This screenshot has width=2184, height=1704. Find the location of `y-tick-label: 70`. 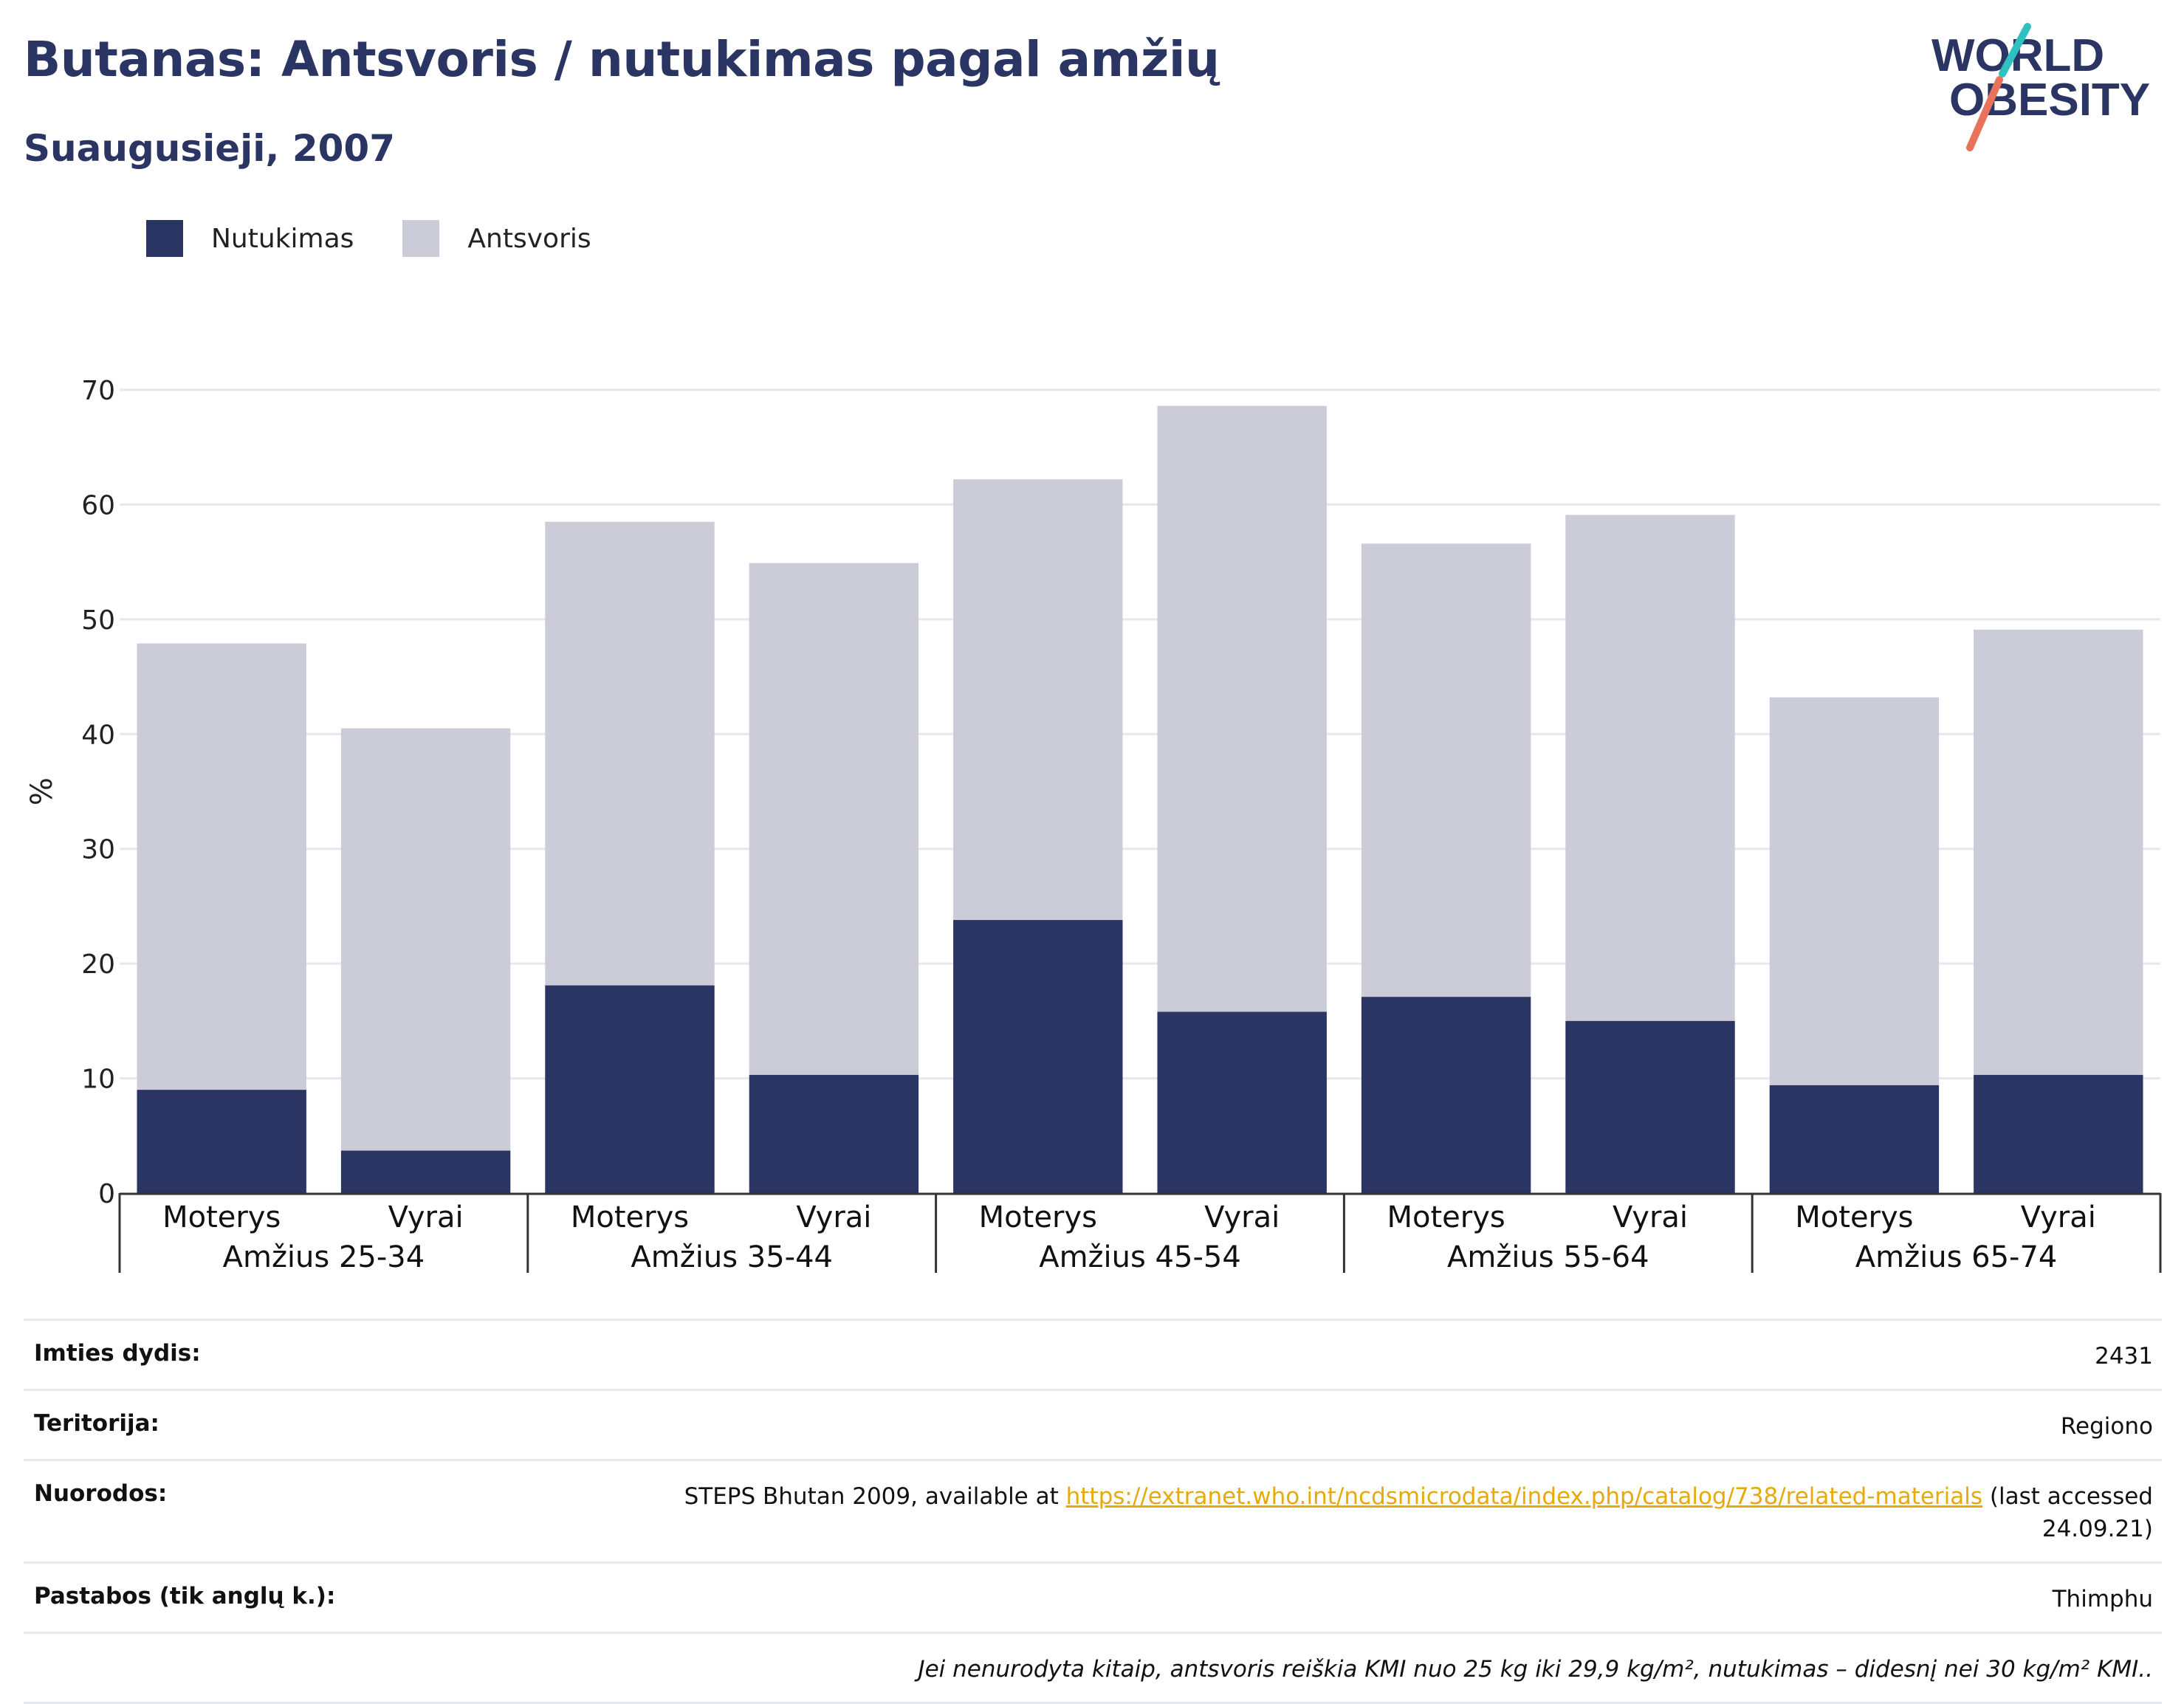

y-tick-label: 70 is located at coordinates (98, 391).